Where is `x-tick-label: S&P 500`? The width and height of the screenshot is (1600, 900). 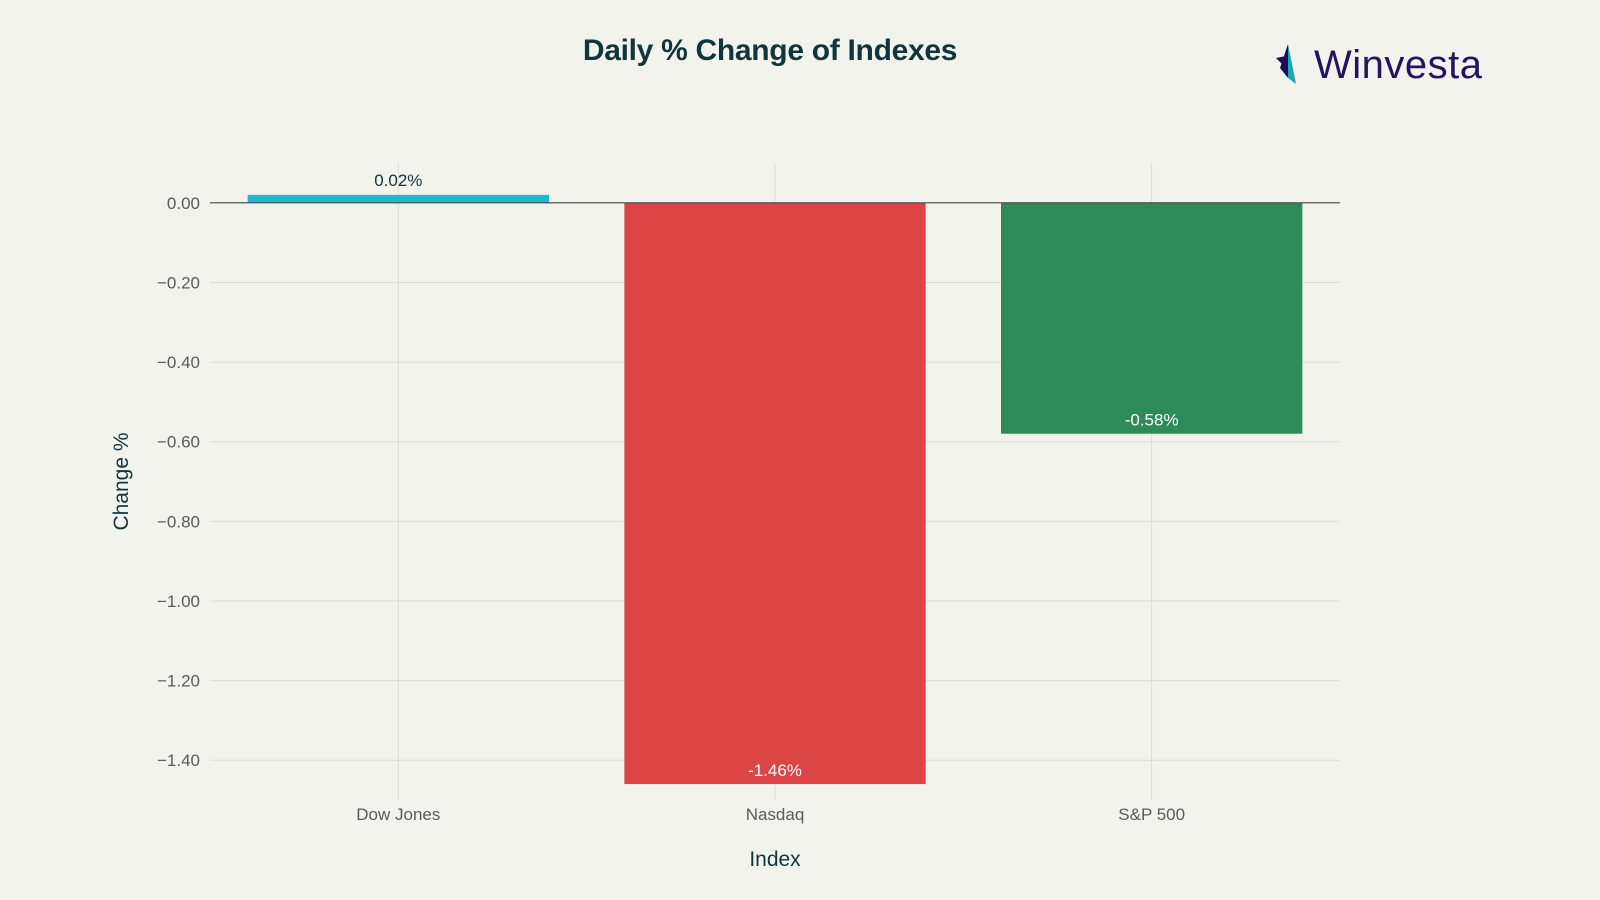 x-tick-label: S&P 500 is located at coordinates (1151, 814).